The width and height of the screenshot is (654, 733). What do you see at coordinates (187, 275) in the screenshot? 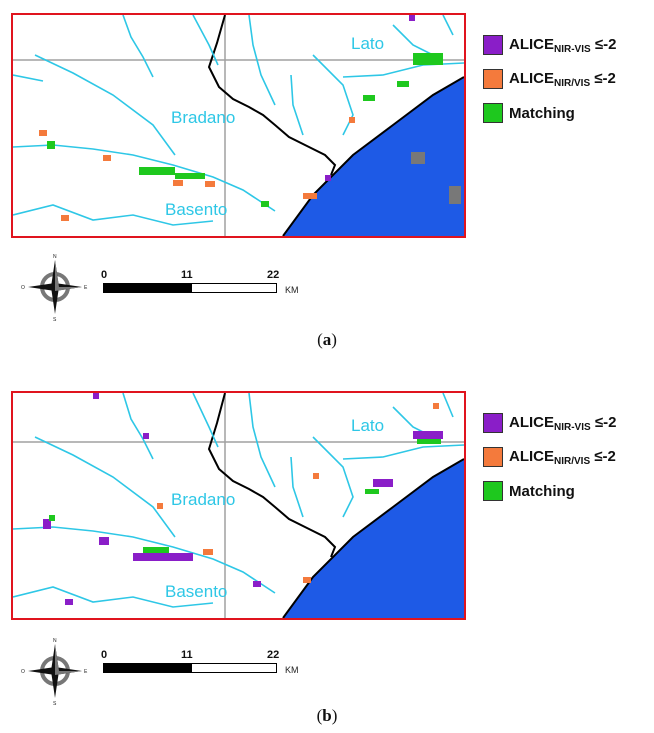
I see `scale-tick: 11` at bounding box center [187, 275].